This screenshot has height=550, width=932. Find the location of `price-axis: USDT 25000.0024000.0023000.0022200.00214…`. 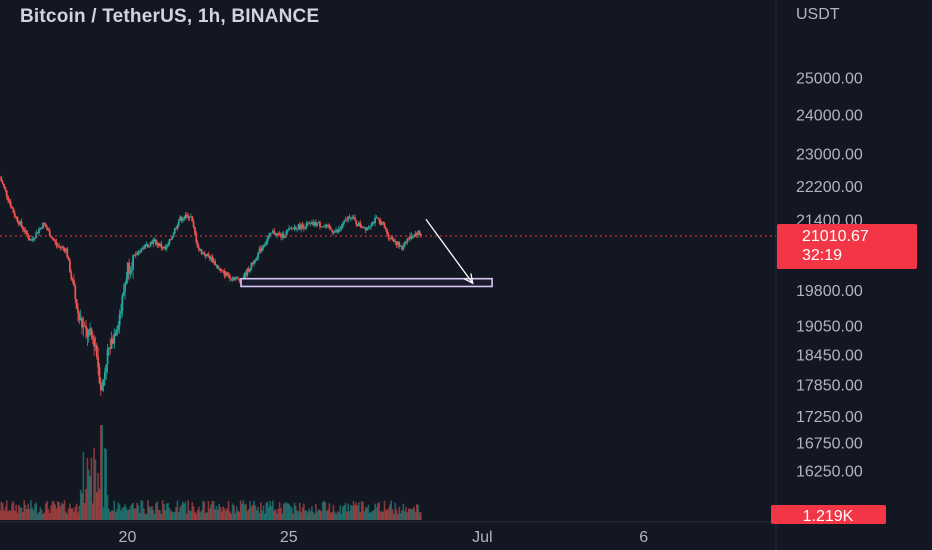

price-axis: USDT 25000.0024000.0023000.0022200.00214… is located at coordinates (829, 243).